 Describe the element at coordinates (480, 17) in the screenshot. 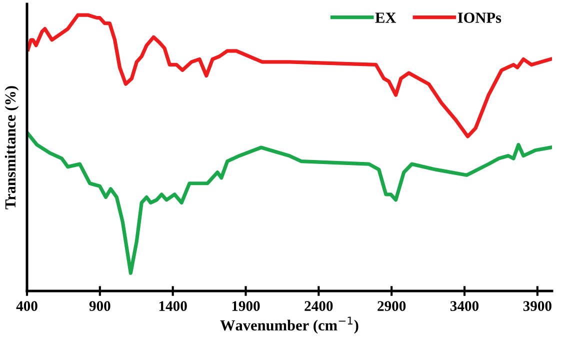

I see `legend-label: IONPs` at that location.